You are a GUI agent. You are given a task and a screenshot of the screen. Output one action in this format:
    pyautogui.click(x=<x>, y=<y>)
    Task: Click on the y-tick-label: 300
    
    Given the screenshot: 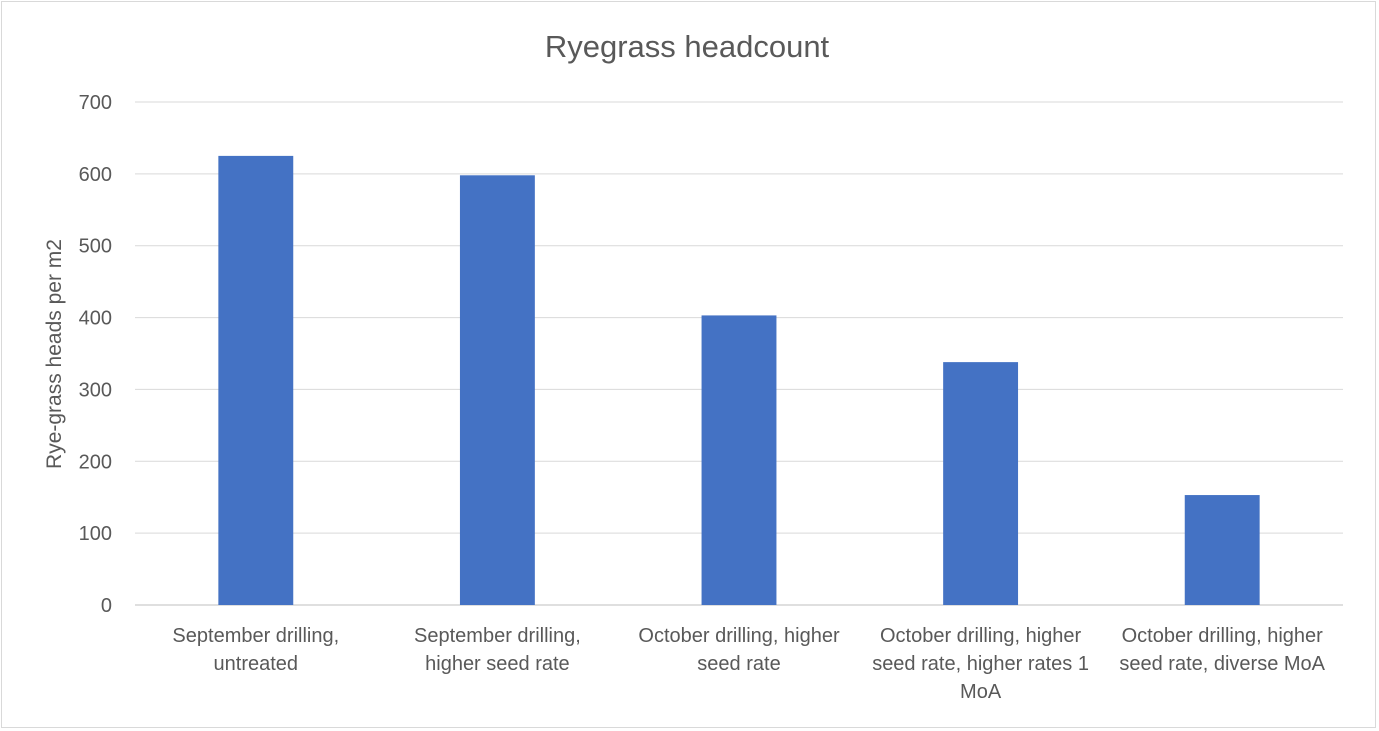 What is the action you would take?
    pyautogui.click(x=95, y=390)
    